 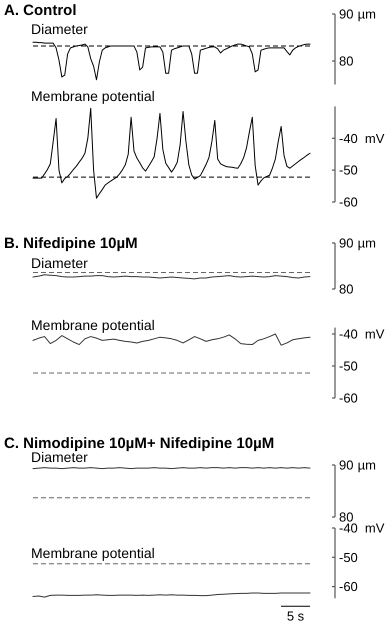 I want to click on chart-title: B. Nifedipine 10µM, so click(x=71, y=243).